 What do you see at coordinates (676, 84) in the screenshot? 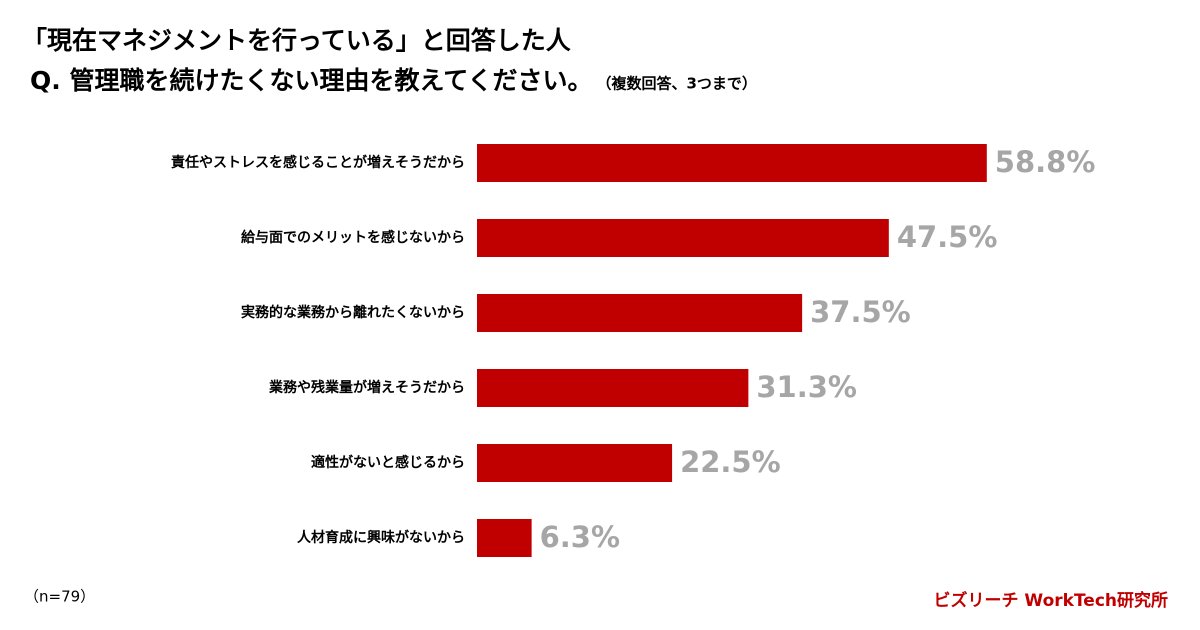
I see `annotation: （複数回答、3つまで）` at bounding box center [676, 84].